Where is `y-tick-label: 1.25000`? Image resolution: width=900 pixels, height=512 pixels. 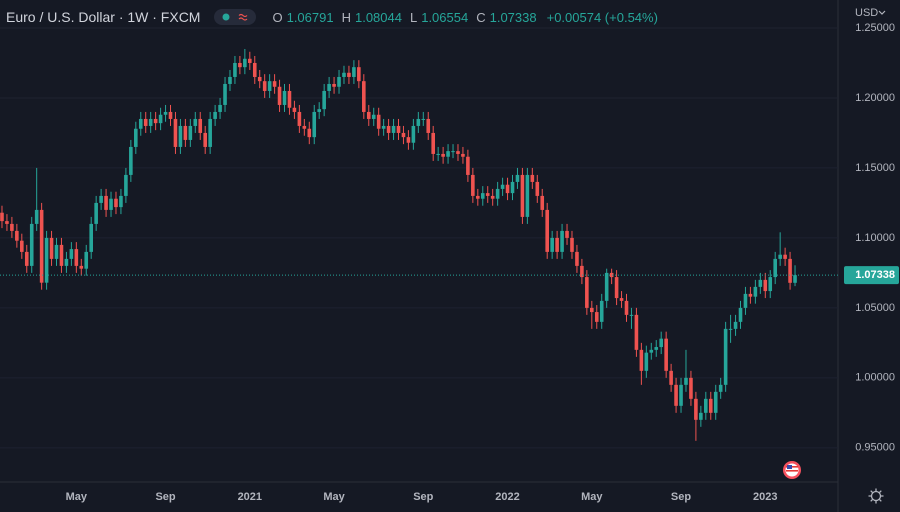
y-tick-label: 1.25000 is located at coordinates (875, 28).